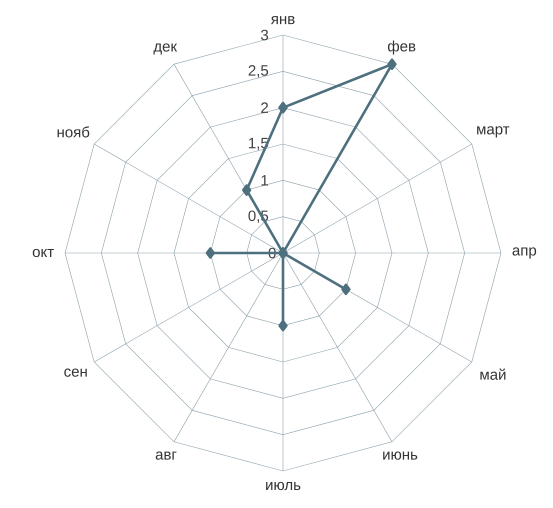 This screenshot has height=508, width=553. I want to click on y-tick-label: 1, so click(265, 180).